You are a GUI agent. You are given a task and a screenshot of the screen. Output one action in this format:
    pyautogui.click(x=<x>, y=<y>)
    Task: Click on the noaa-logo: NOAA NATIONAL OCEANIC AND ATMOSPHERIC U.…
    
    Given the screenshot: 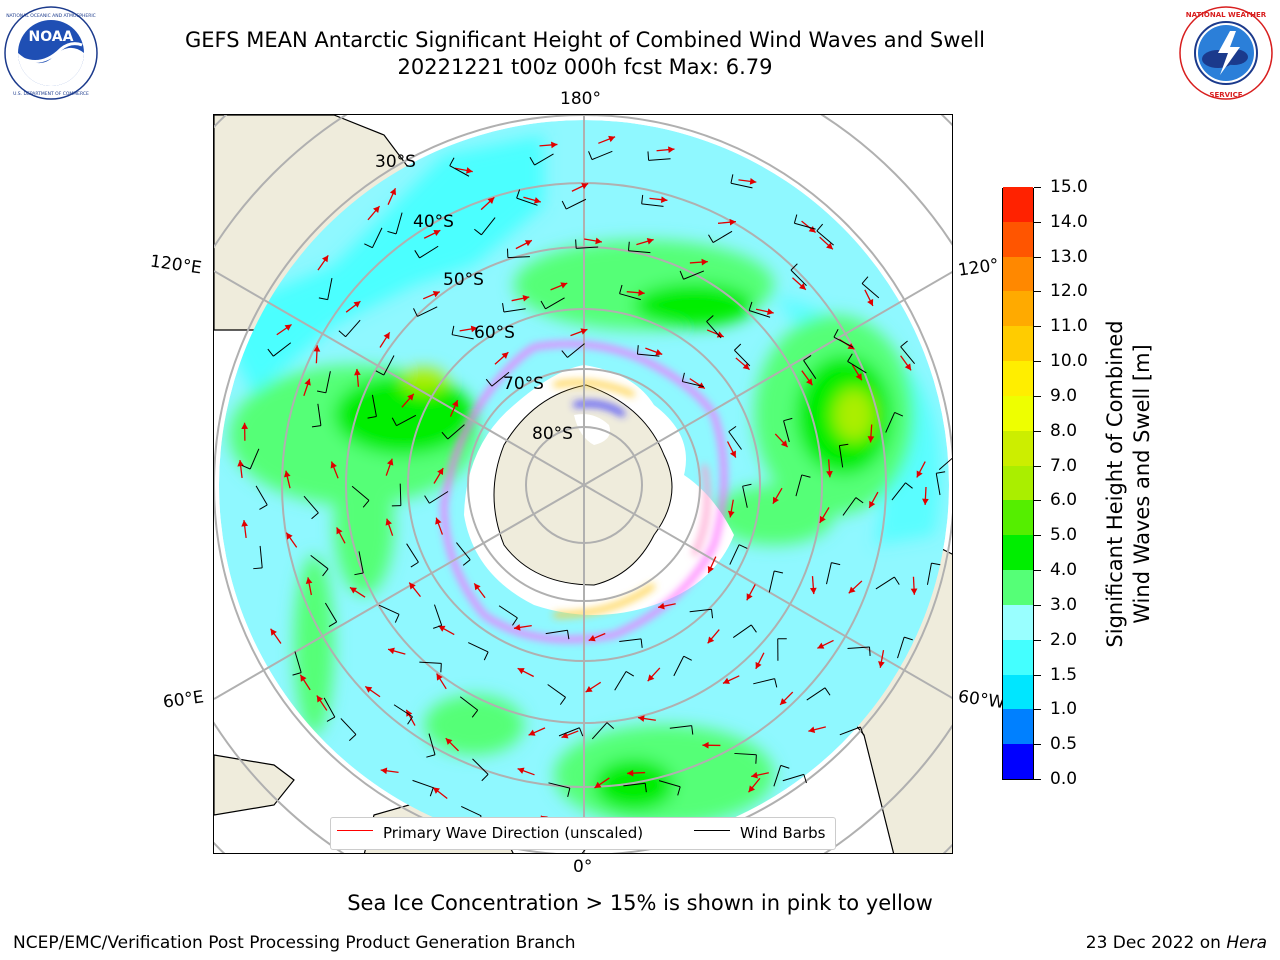 What is the action you would take?
    pyautogui.click(x=51, y=53)
    